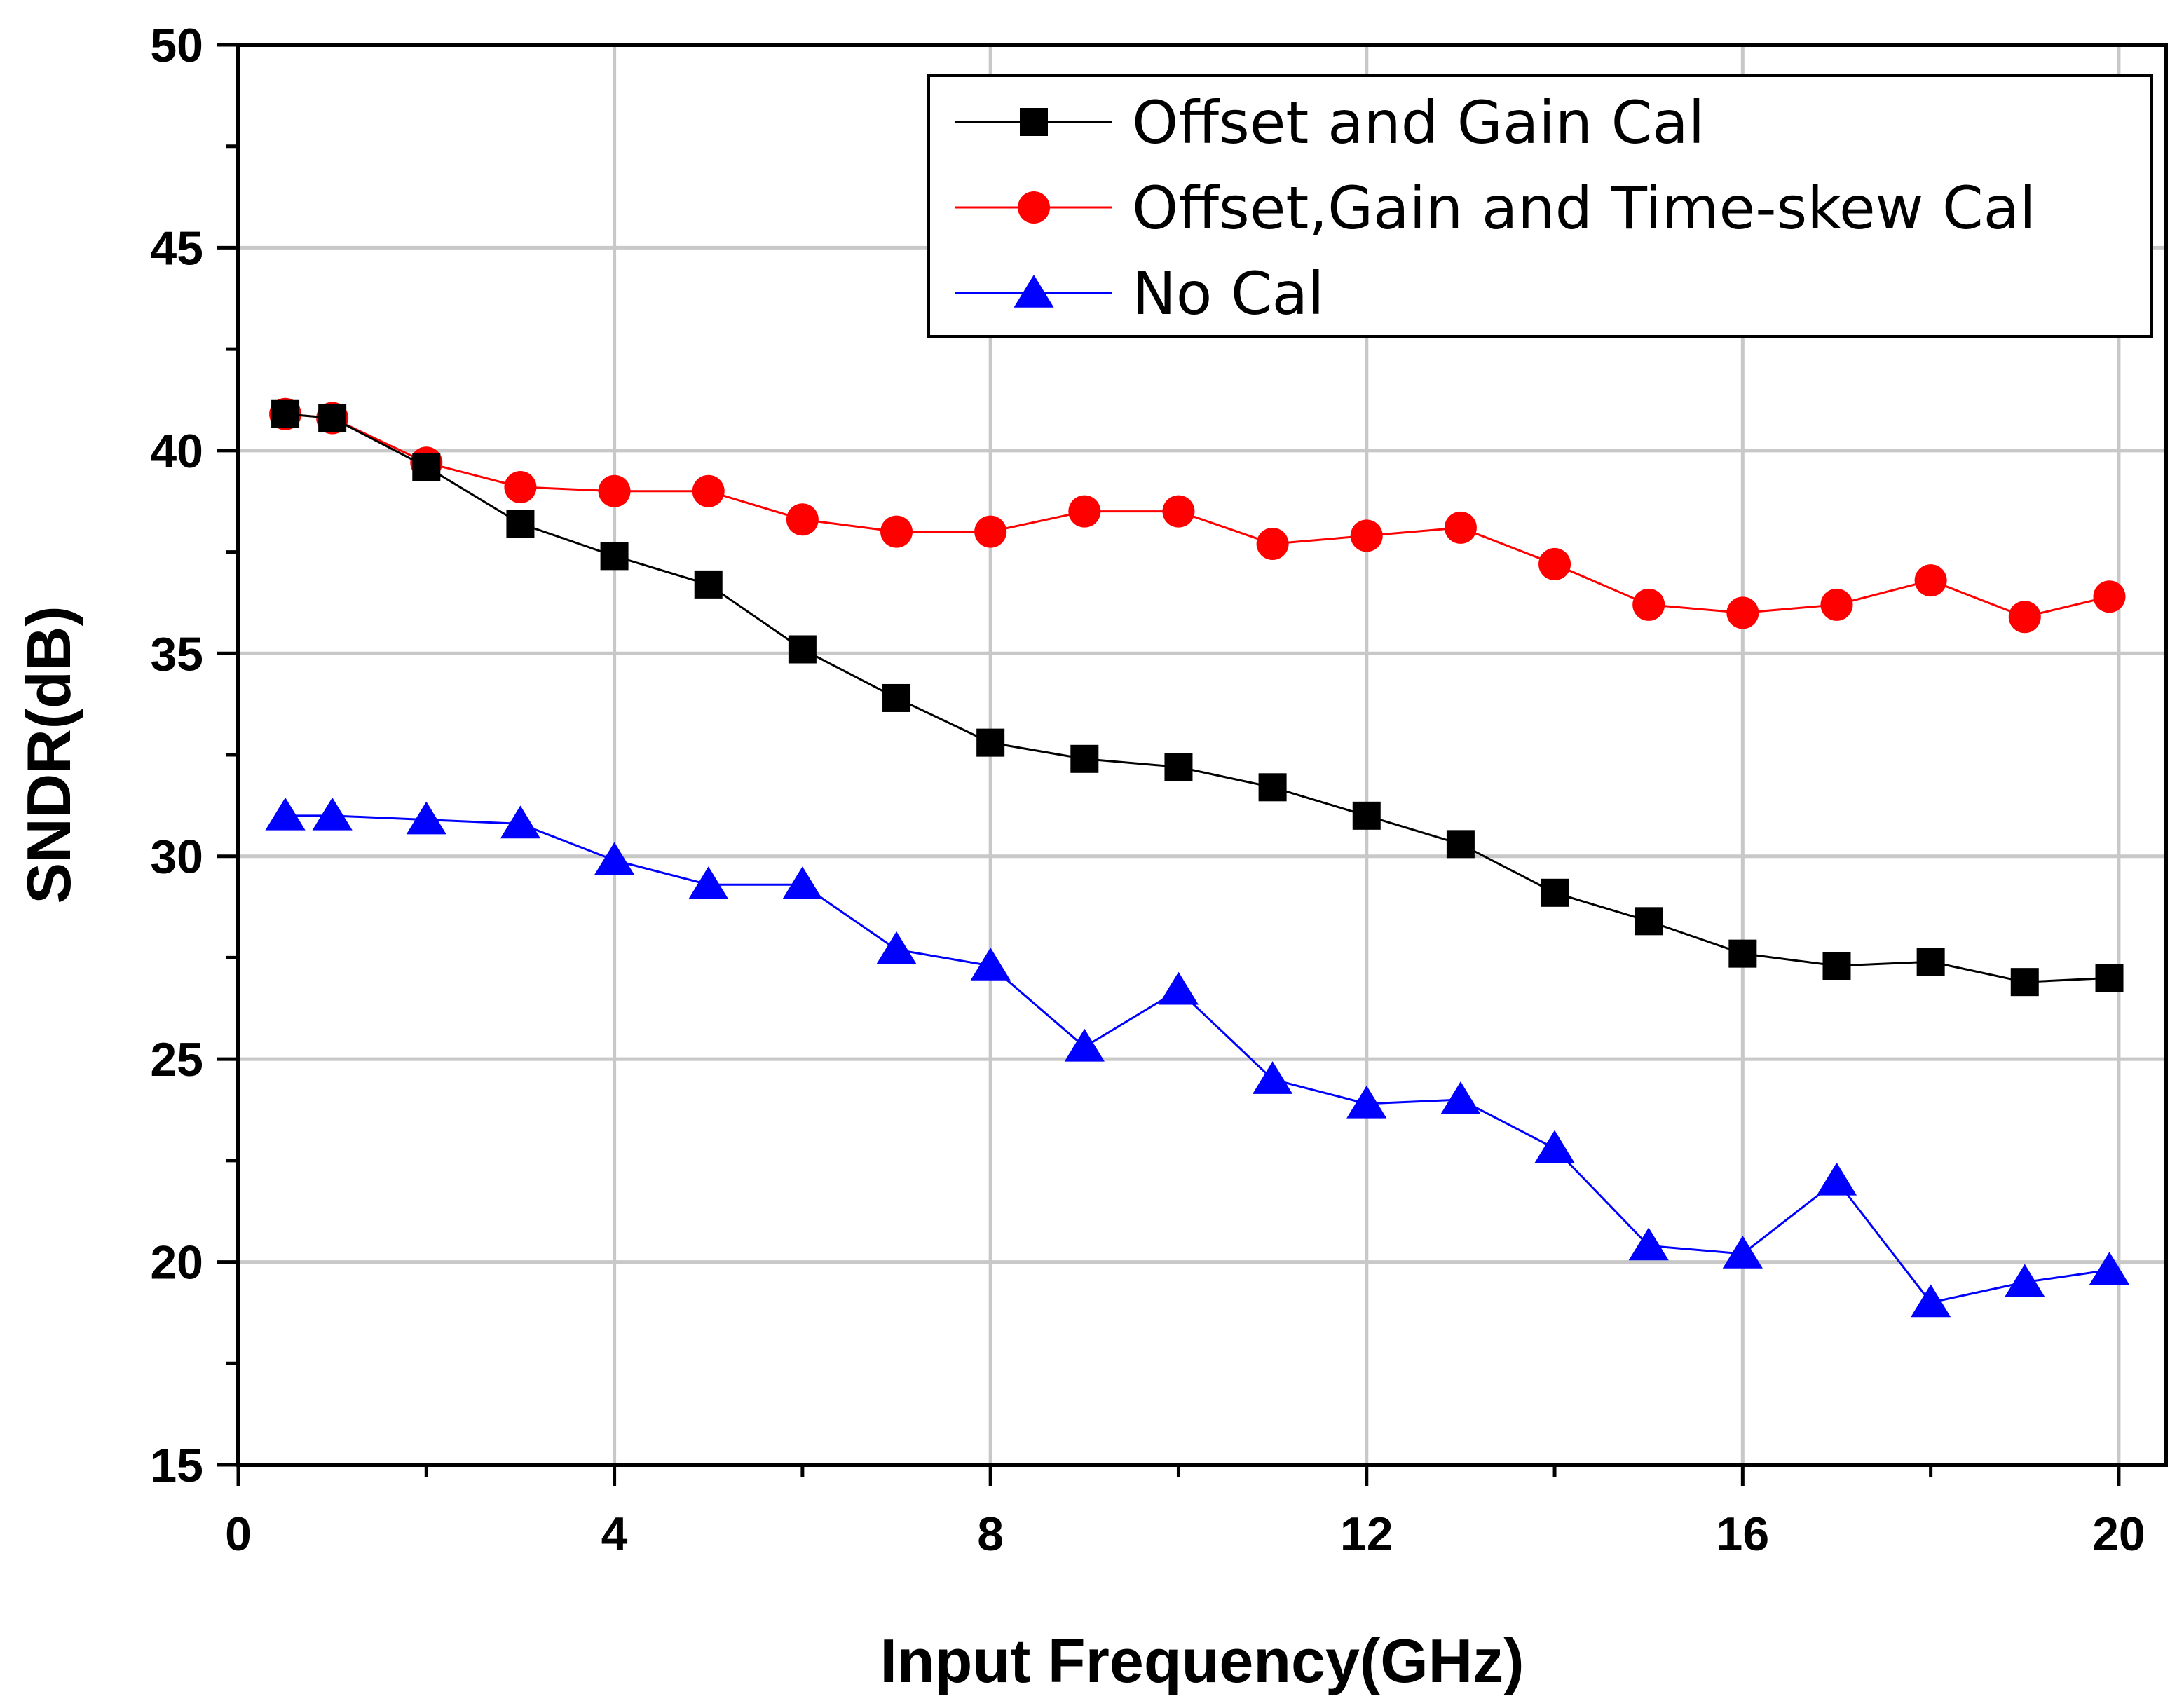 Image resolution: width=2177 pixels, height=1708 pixels. I want to click on y-tick-label: 35, so click(177, 654).